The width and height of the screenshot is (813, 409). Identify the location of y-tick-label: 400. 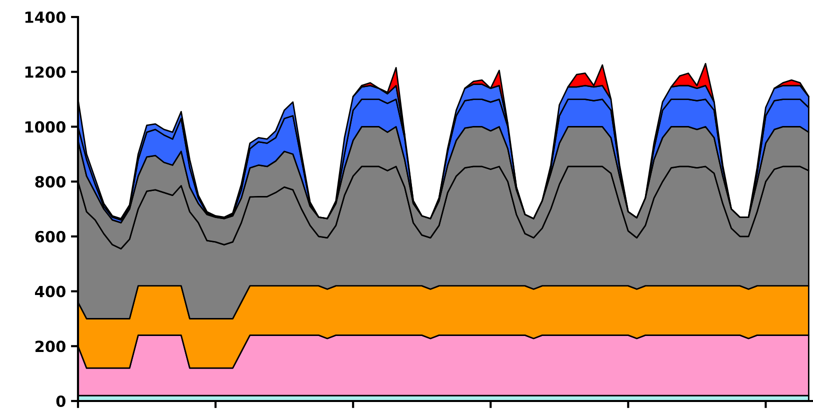
(50, 292).